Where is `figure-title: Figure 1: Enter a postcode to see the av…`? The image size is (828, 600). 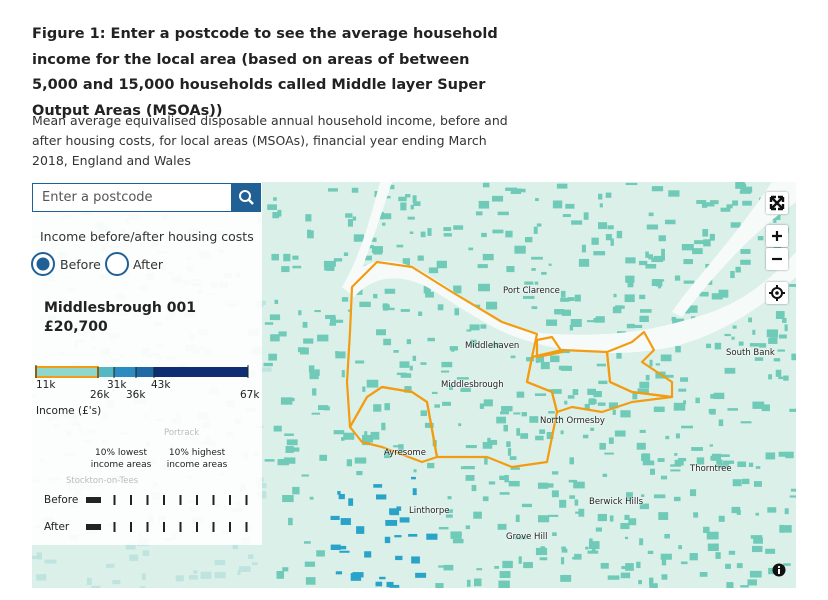
figure-title: Figure 1: Enter a postcode to see the av… is located at coordinates (265, 72).